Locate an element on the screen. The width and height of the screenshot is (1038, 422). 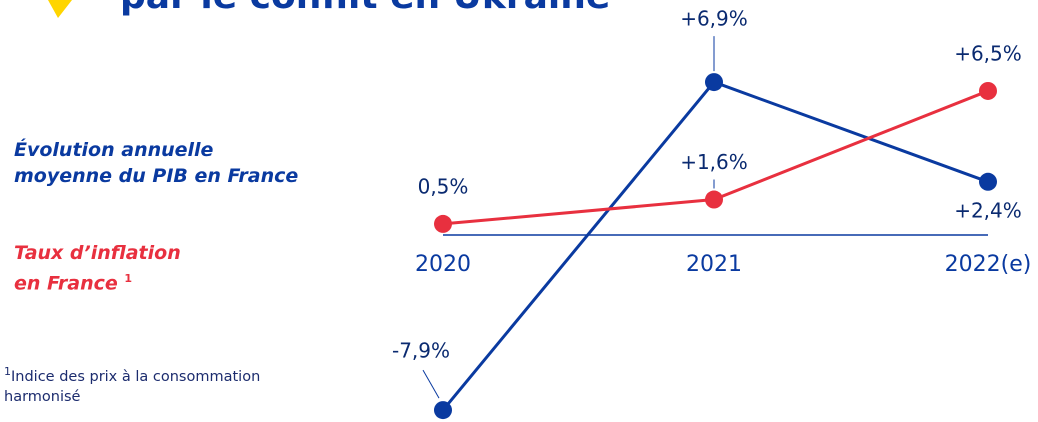
x-tick-label: 2022(e) is located at coordinates (988, 264).